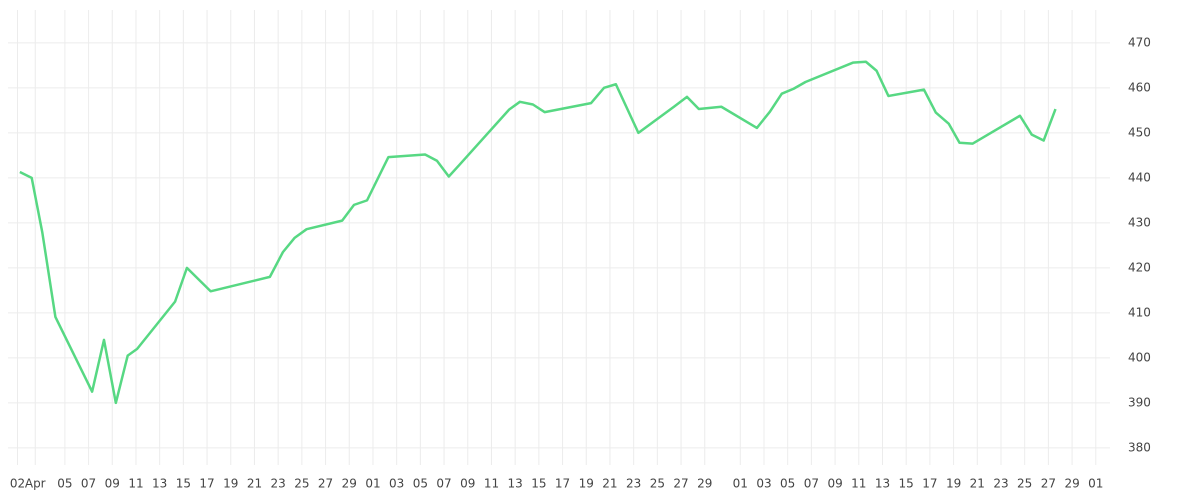 The height and width of the screenshot is (500, 1200). What do you see at coordinates (1139, 87) in the screenshot?
I see `y-tick-label: 460` at bounding box center [1139, 87].